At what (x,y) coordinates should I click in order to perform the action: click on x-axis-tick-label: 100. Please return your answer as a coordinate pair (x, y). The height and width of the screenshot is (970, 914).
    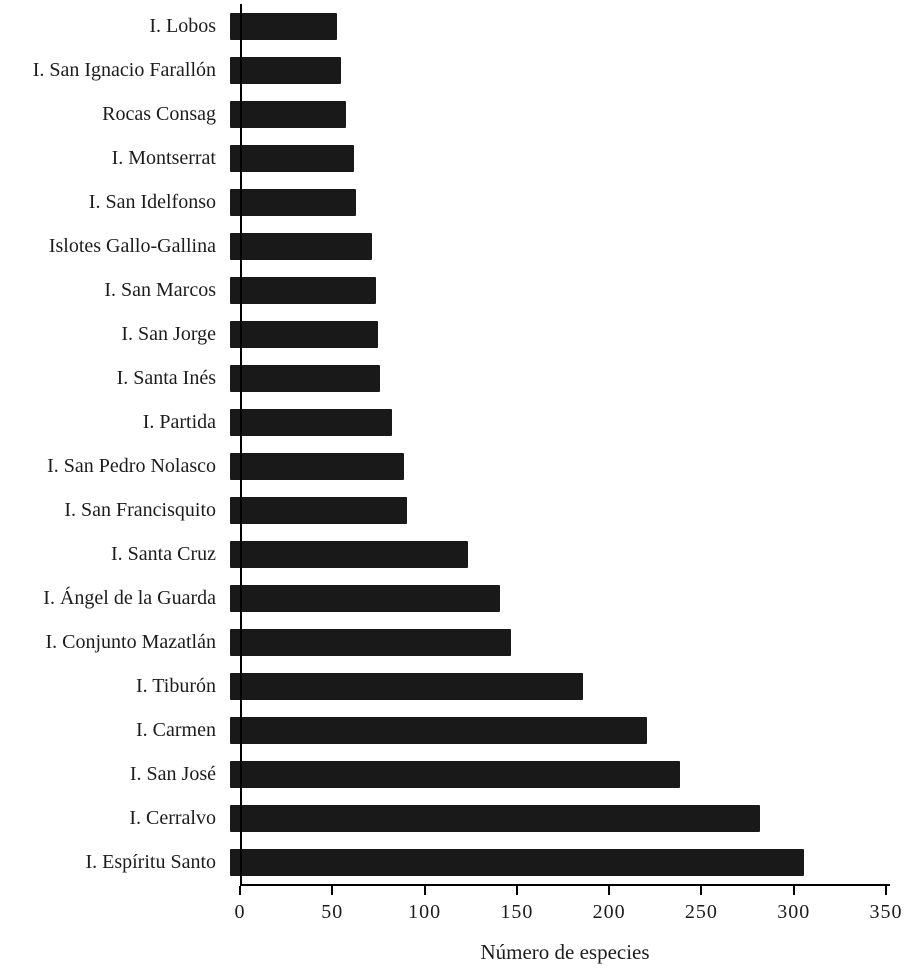
    Looking at the image, I should click on (425, 912).